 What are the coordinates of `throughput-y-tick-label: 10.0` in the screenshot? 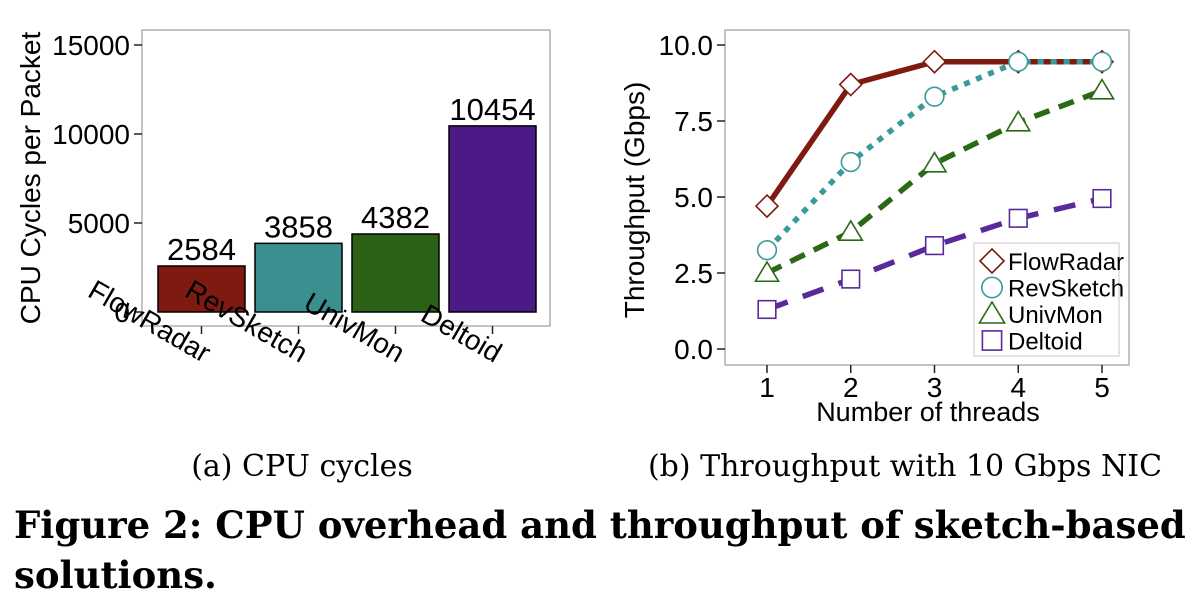 It's located at (686, 45).